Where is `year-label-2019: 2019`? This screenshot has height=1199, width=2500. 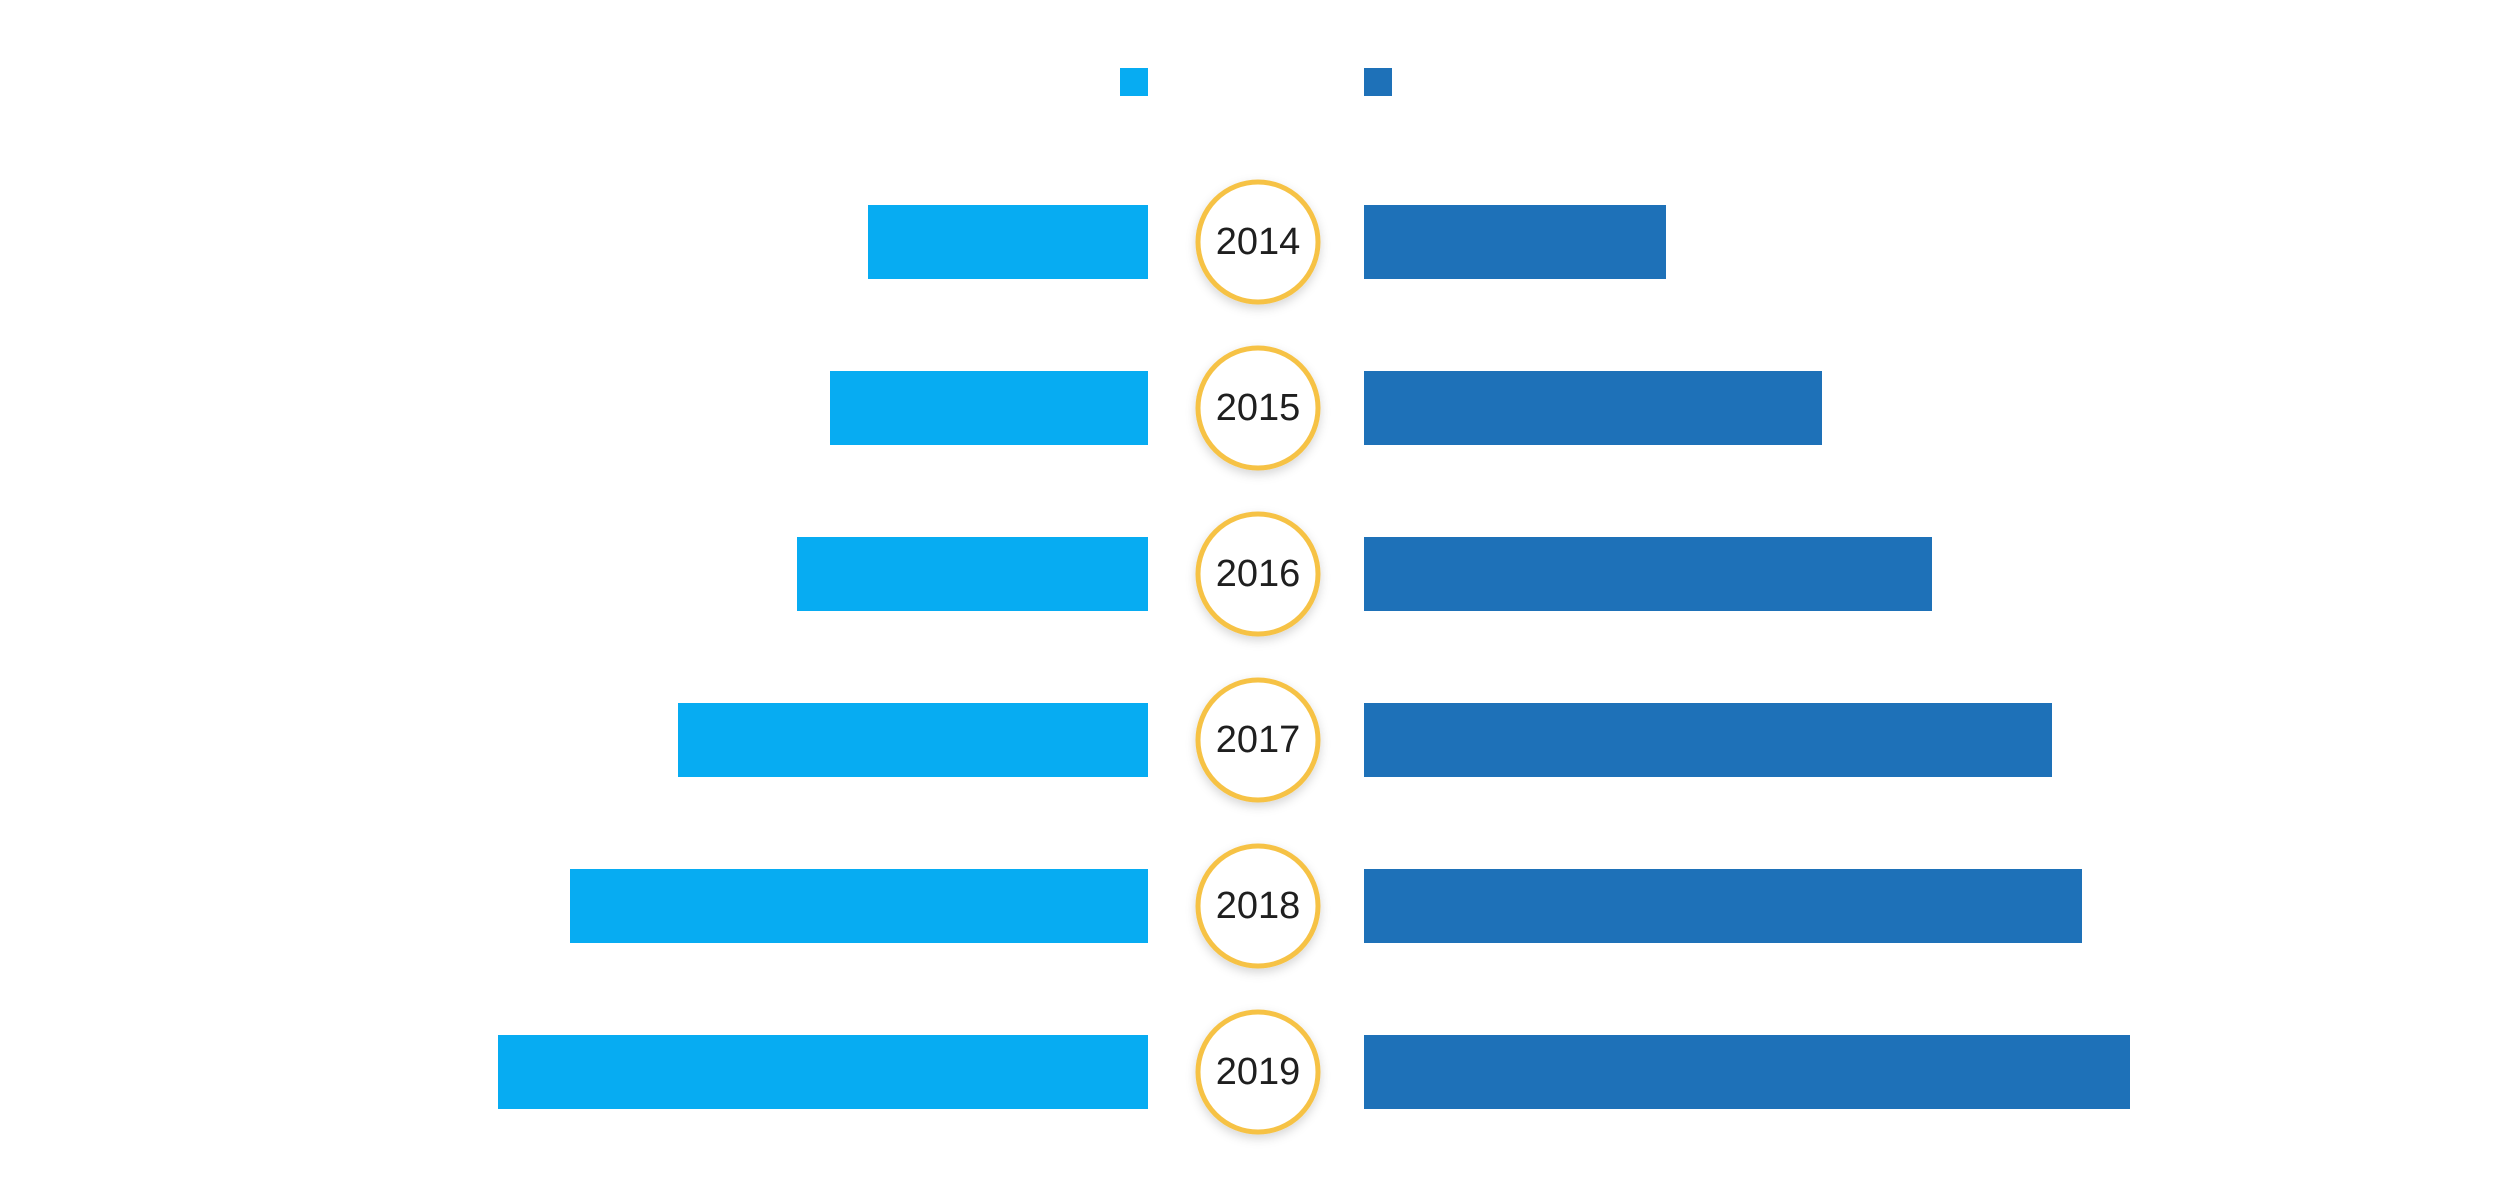
year-label-2019: 2019 is located at coordinates (1258, 1072).